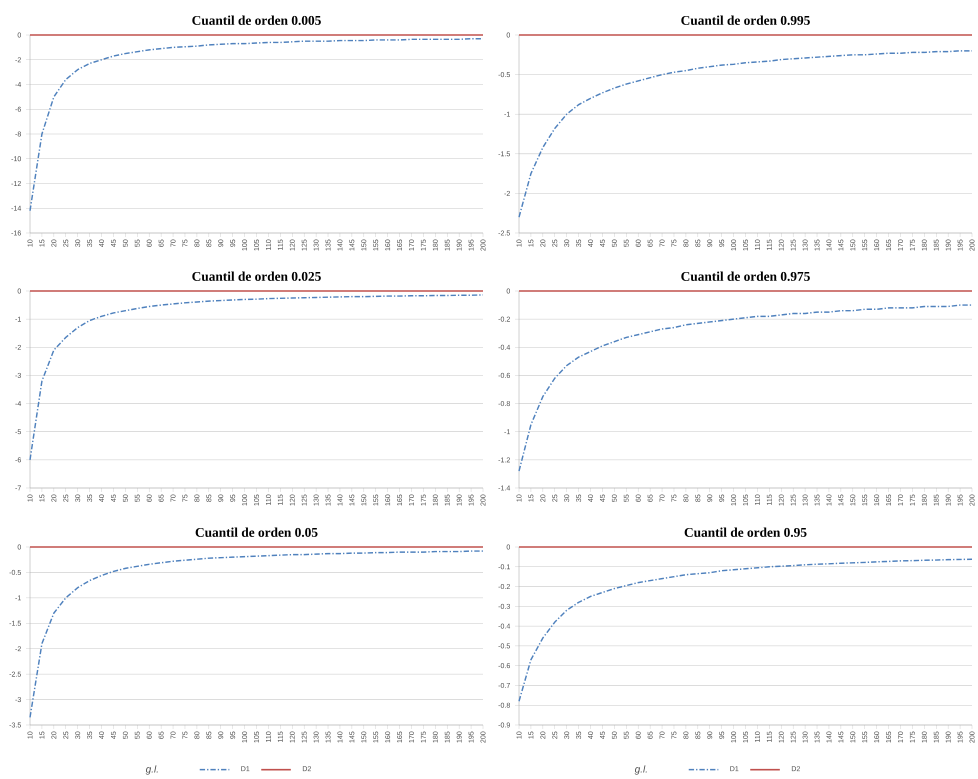 The image size is (978, 779). Describe the element at coordinates (256, 276) in the screenshot. I see `chart-title: Cuantil de orden 0.025` at that location.